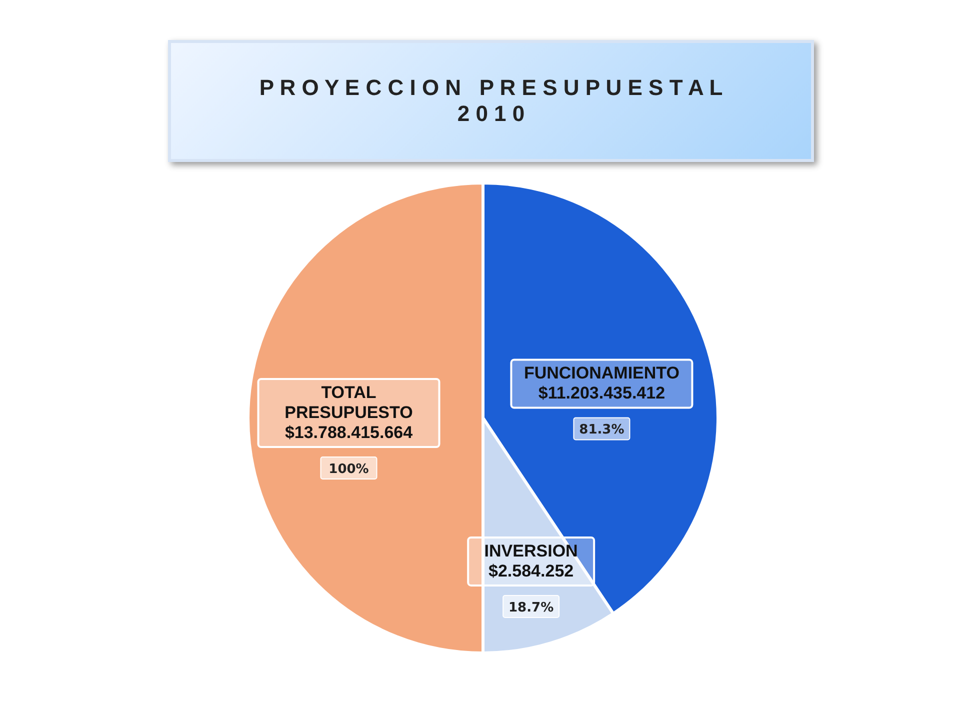 Image resolution: width=960 pixels, height=720 pixels. I want to click on data-label: 18.7%, so click(531, 608).